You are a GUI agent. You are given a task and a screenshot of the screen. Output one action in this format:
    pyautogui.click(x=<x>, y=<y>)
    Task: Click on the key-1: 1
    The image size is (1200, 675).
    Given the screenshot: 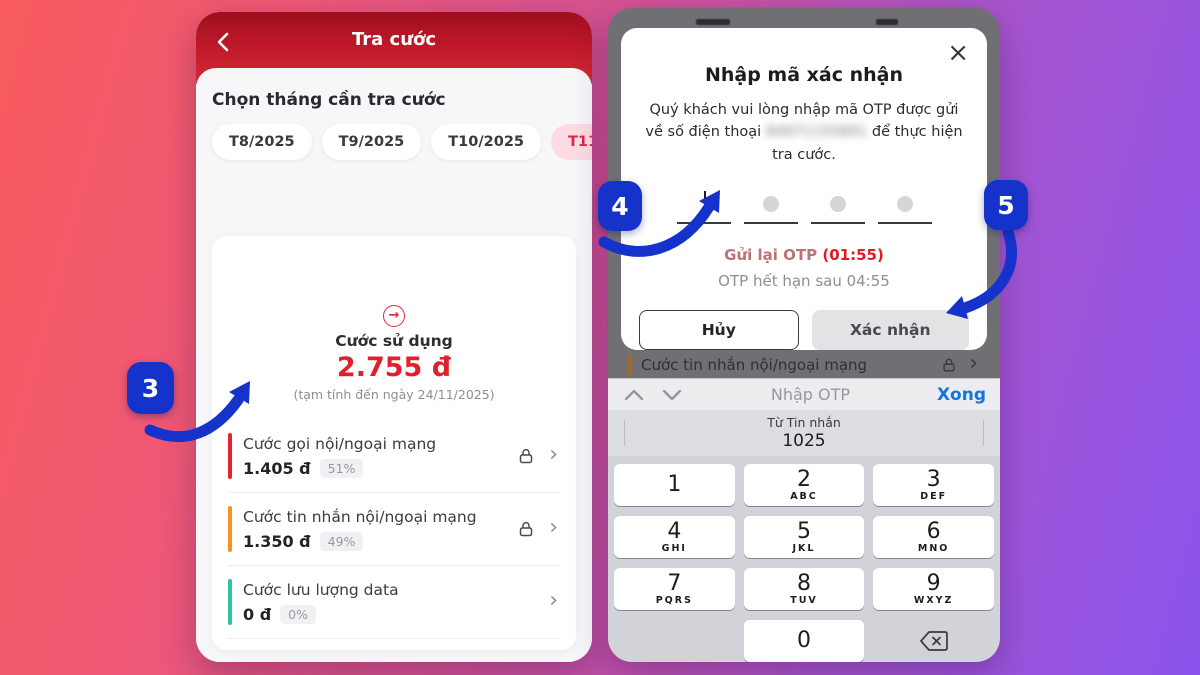 What is the action you would take?
    pyautogui.click(x=674, y=485)
    